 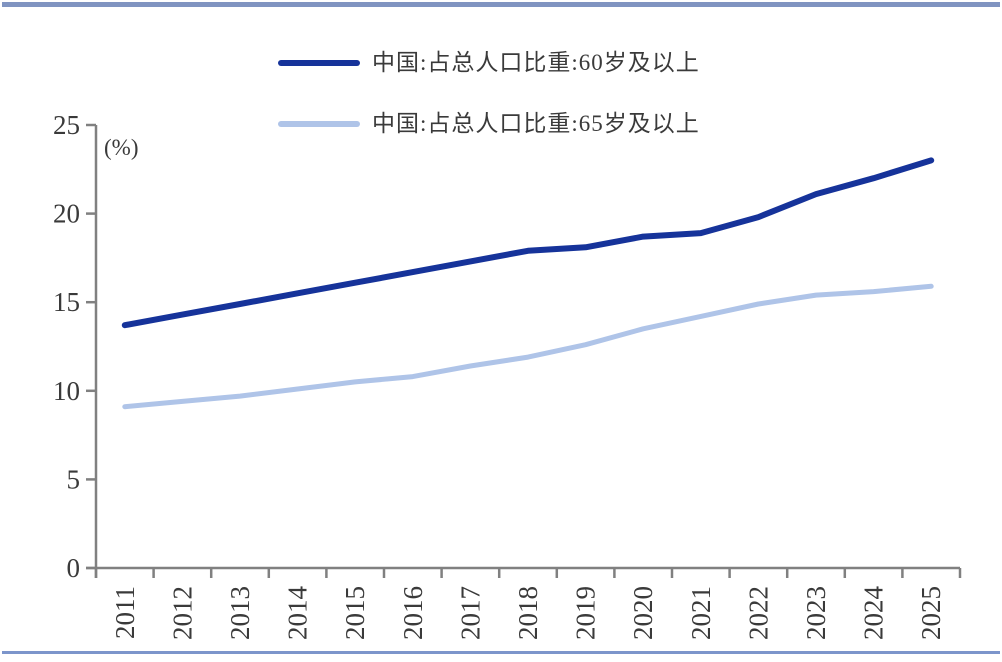 I want to click on x-tick-label: 2013, so click(x=240, y=613).